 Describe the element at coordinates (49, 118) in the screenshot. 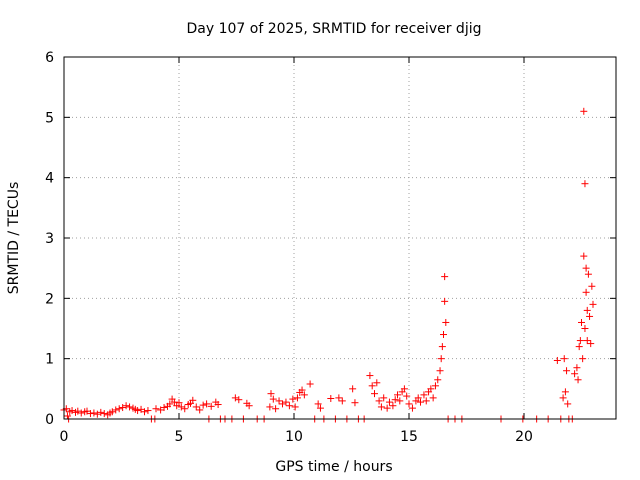

I see `y-tick-label: 5` at that location.